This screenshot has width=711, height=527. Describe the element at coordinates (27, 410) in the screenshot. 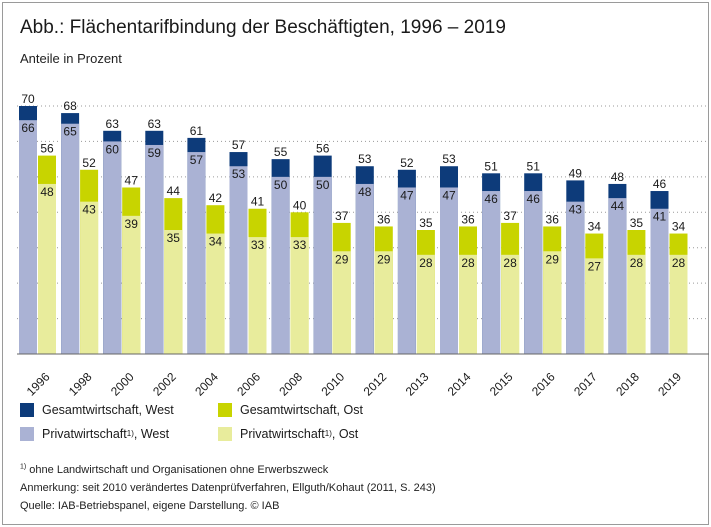

I see `legend-swatch-west-total` at that location.